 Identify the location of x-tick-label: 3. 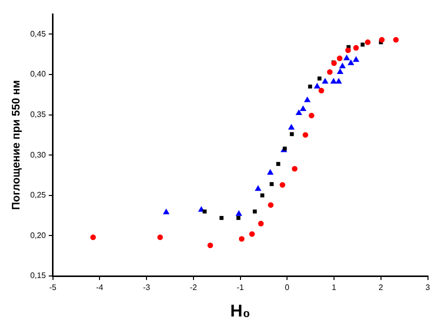
(428, 287).